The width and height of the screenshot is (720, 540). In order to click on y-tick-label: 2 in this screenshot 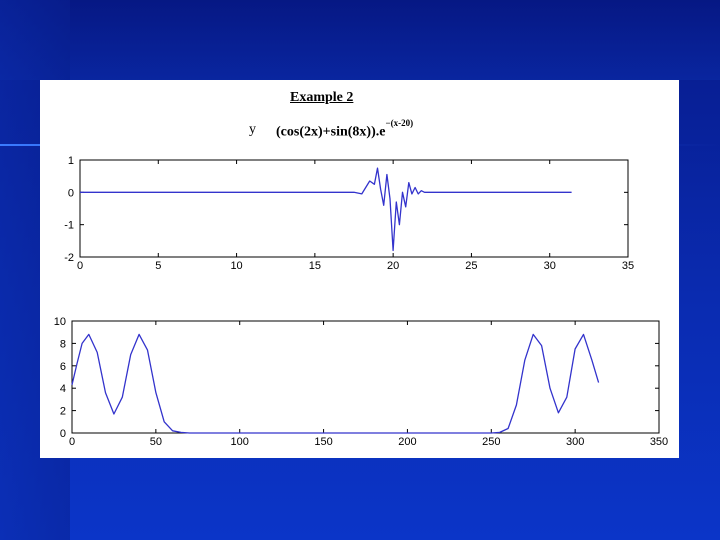, I will do `click(63, 412)`.